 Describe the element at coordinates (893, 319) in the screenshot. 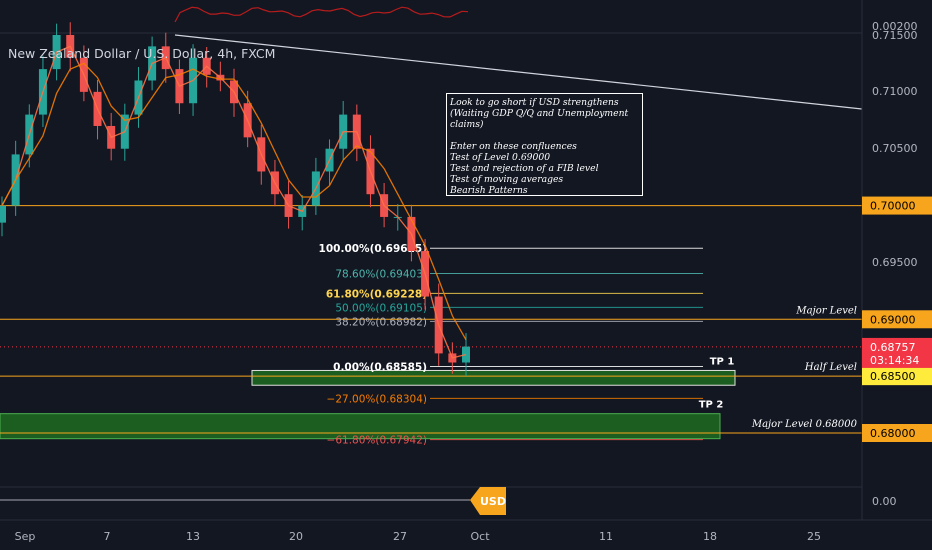

I see `level-tag: 0.69000` at that location.